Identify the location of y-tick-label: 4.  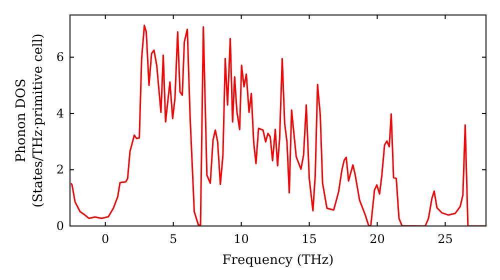
(60, 113).